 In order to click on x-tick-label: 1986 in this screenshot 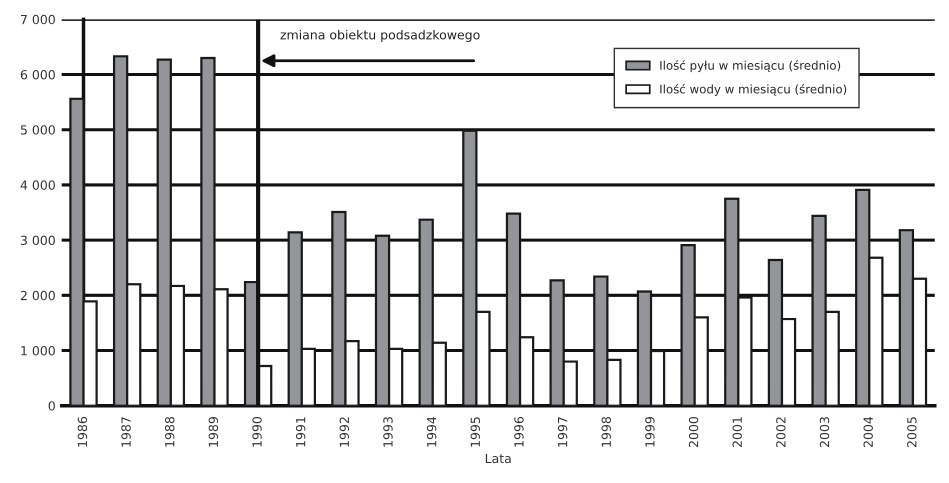, I will do `click(83, 431)`.